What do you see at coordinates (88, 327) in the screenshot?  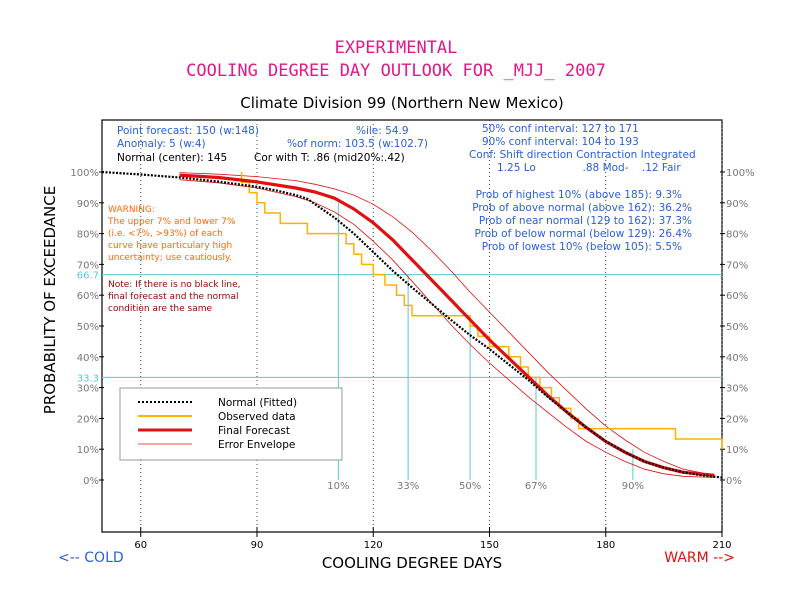 I see `y-tick-label: 50%` at bounding box center [88, 327].